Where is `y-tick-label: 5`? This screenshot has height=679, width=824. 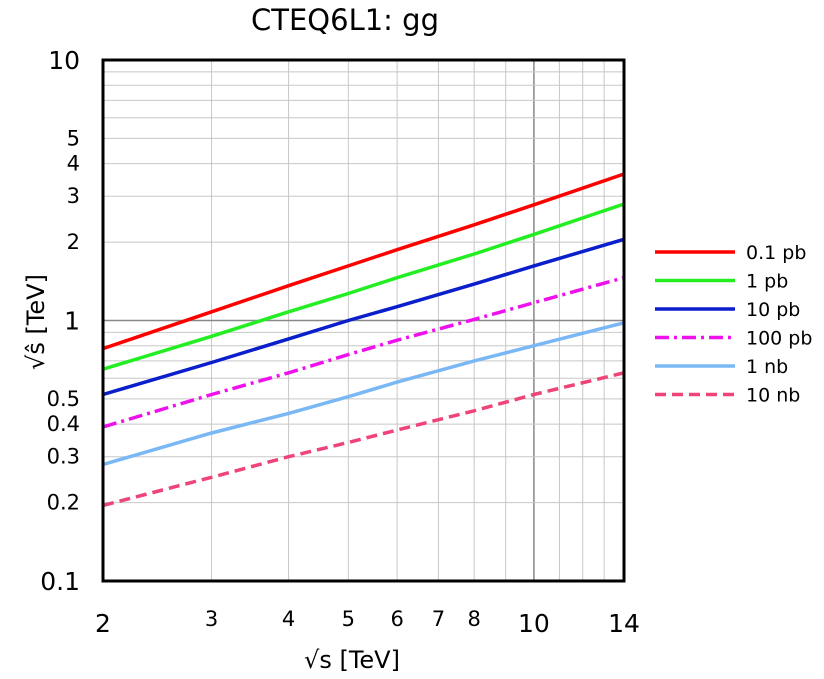 y-tick-label: 5 is located at coordinates (73, 138).